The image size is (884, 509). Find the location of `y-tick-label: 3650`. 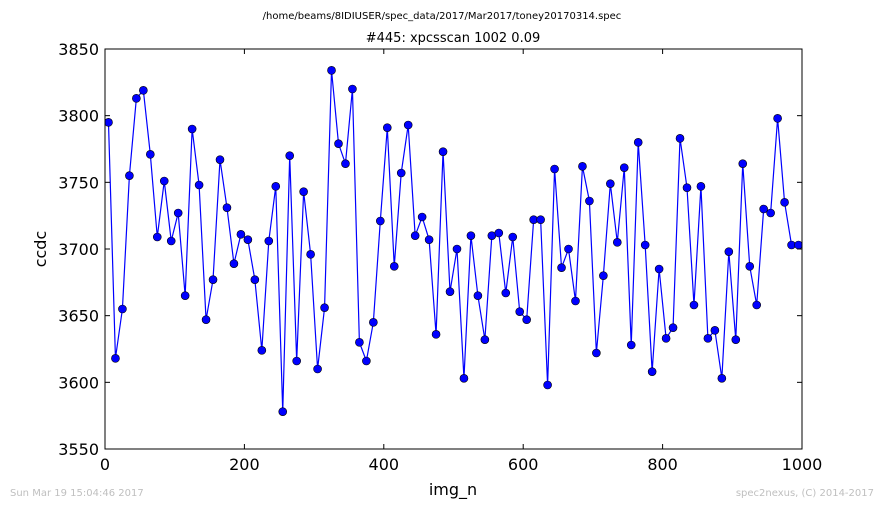

y-tick-label: 3650 is located at coordinates (78, 316).